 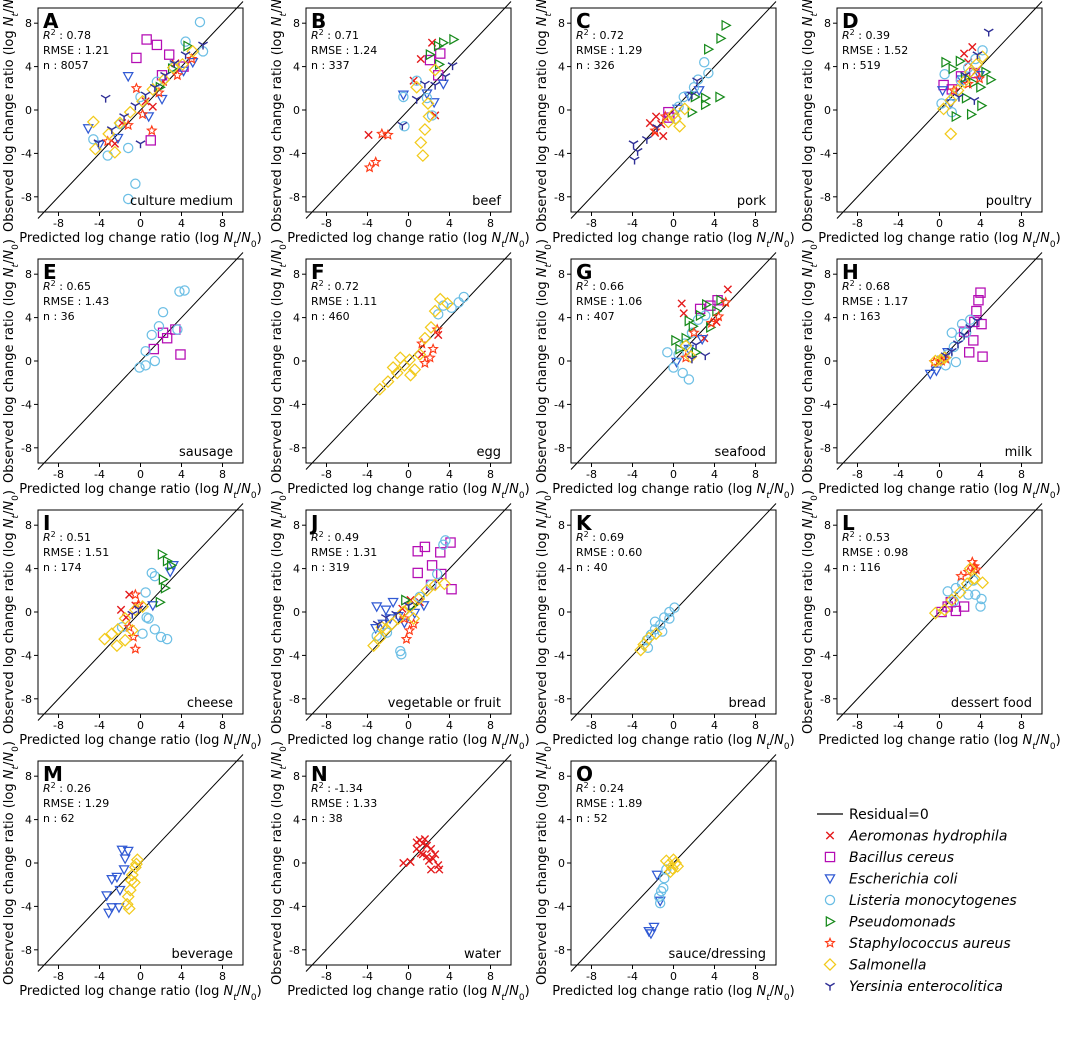 I want to click on panel-letter: A, so click(x=51, y=21).